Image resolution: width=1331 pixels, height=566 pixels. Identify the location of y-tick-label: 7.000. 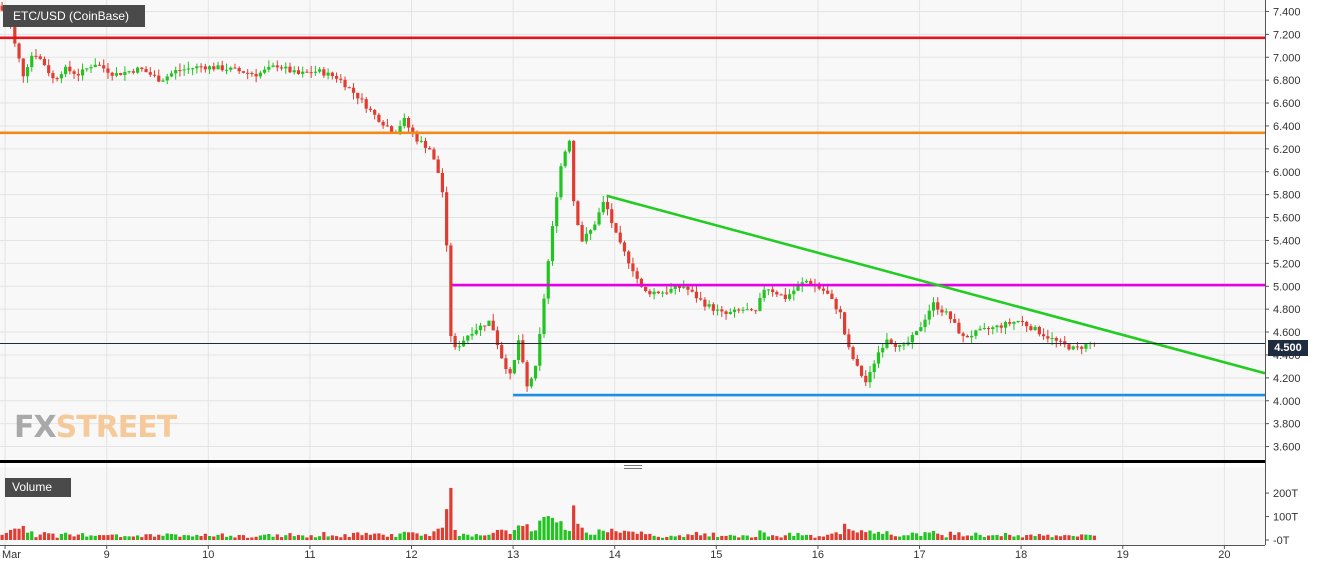
(1287, 58).